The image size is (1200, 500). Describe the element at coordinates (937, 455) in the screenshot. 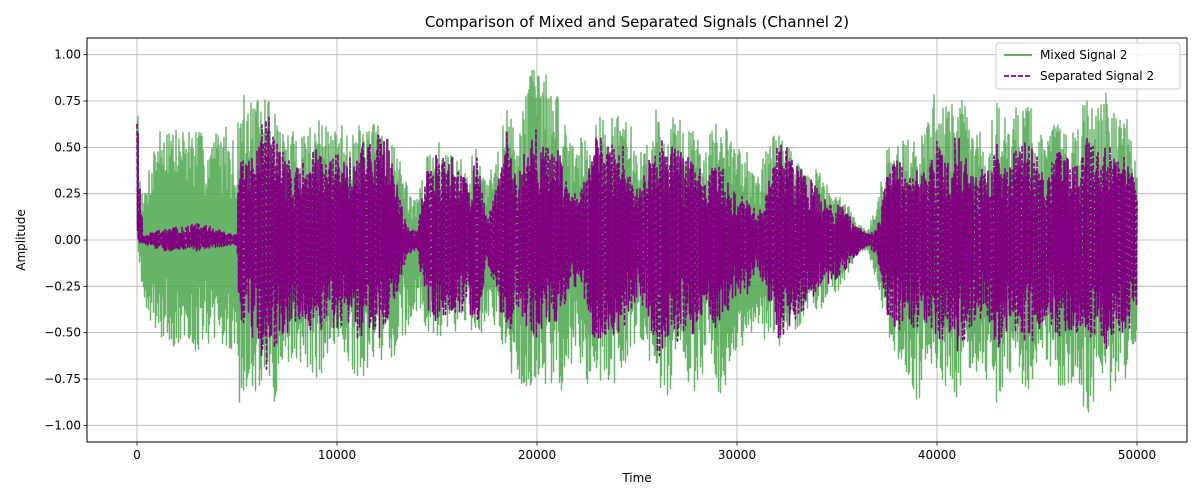

I see `x-tick-label: 40000` at that location.